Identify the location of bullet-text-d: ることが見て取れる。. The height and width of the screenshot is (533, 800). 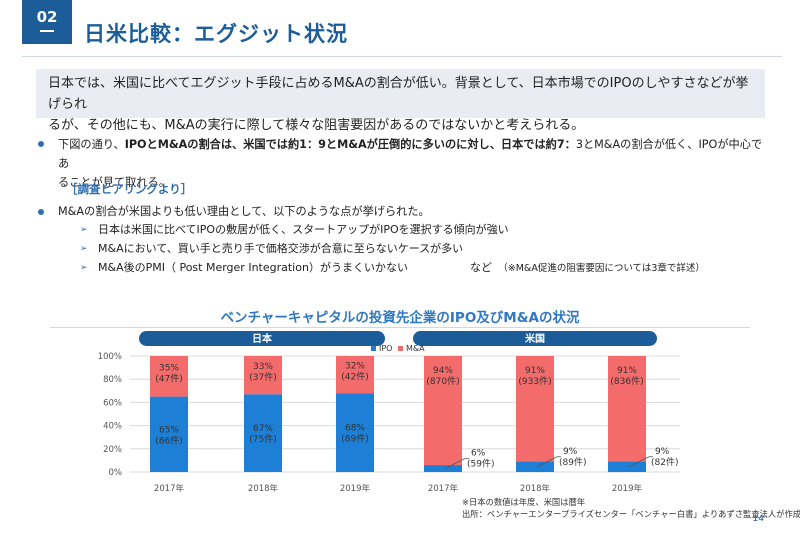
(114, 182).